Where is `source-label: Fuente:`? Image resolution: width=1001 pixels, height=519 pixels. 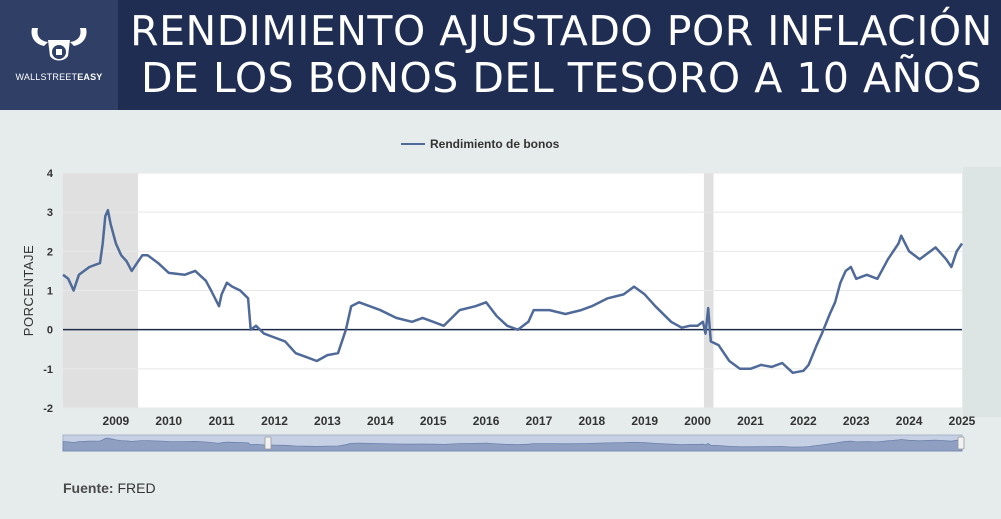
source-label: Fuente: is located at coordinates (88, 488).